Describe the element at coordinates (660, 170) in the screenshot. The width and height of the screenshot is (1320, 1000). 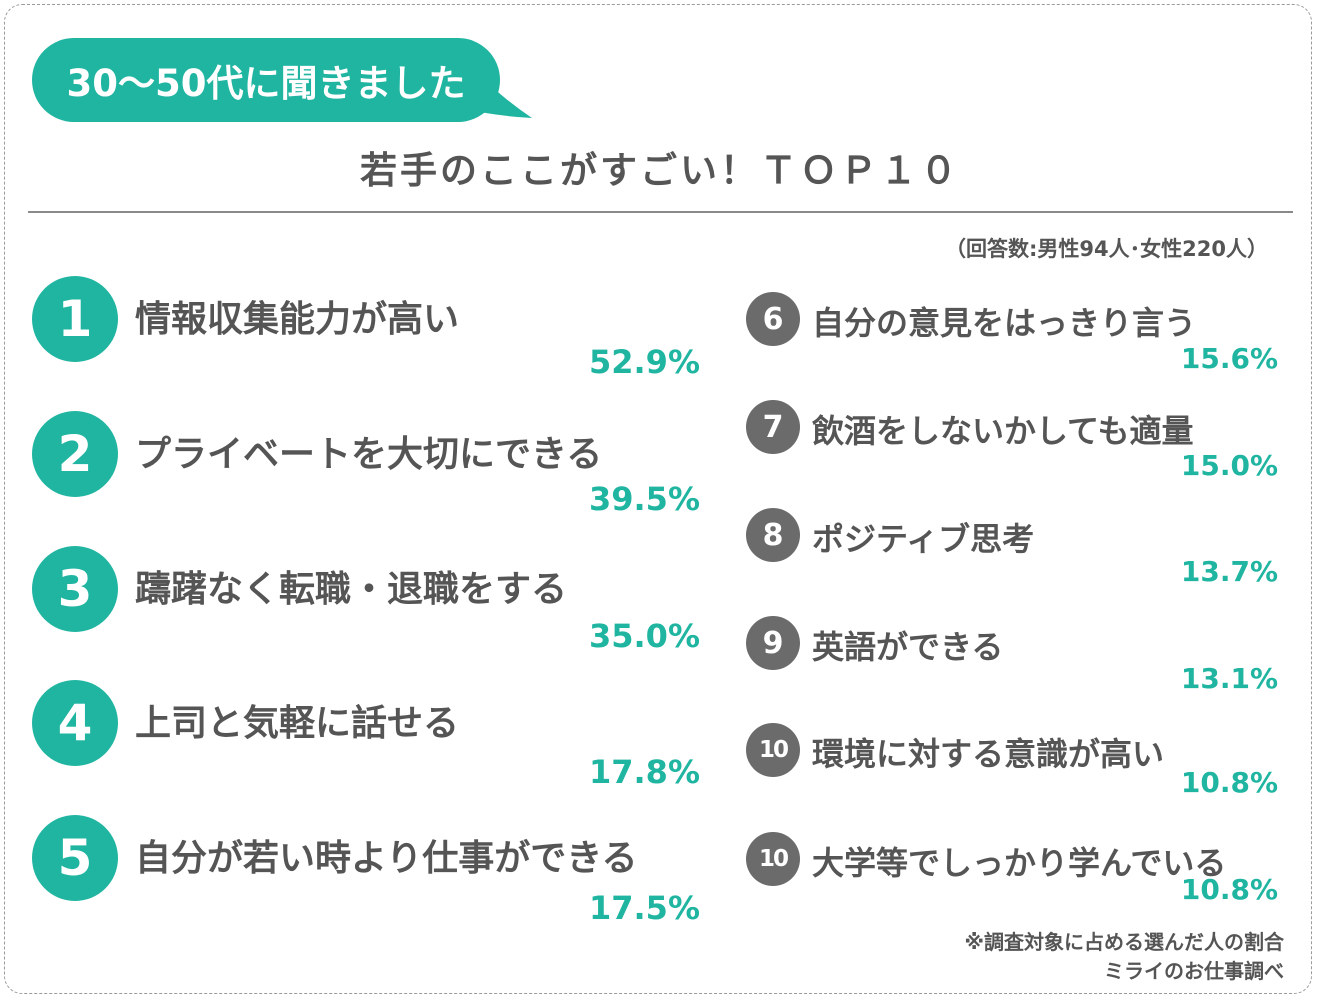
I see `page-title: 若手のここがすごい！ＴＯＰ１０` at that location.